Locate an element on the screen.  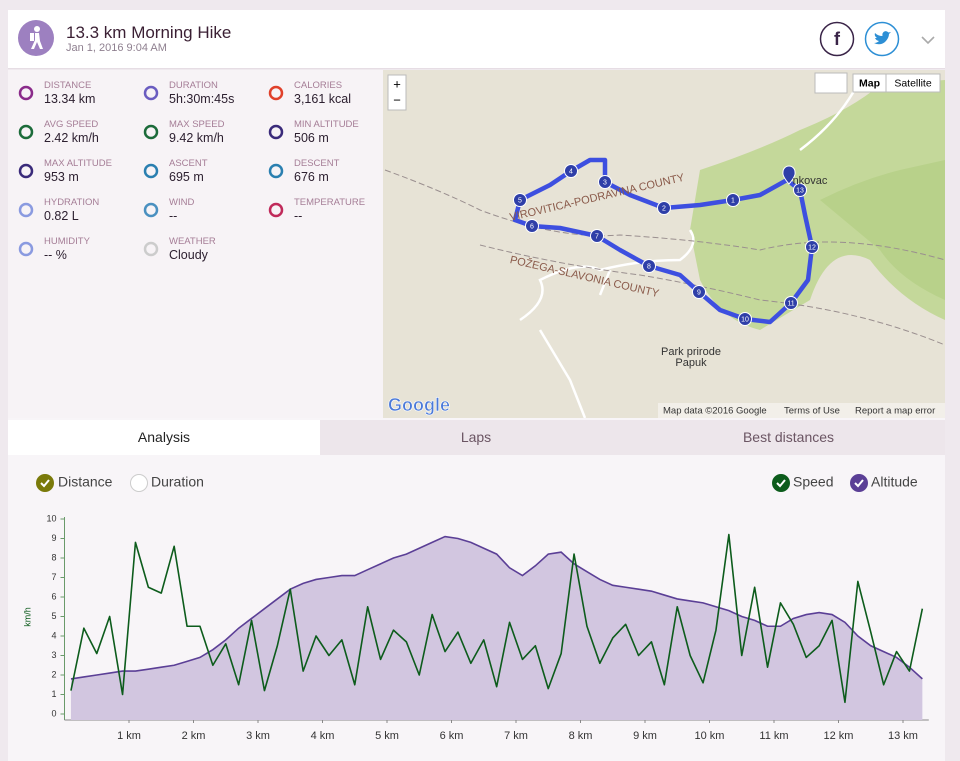
stat-value: -- % is located at coordinates (55, 255).